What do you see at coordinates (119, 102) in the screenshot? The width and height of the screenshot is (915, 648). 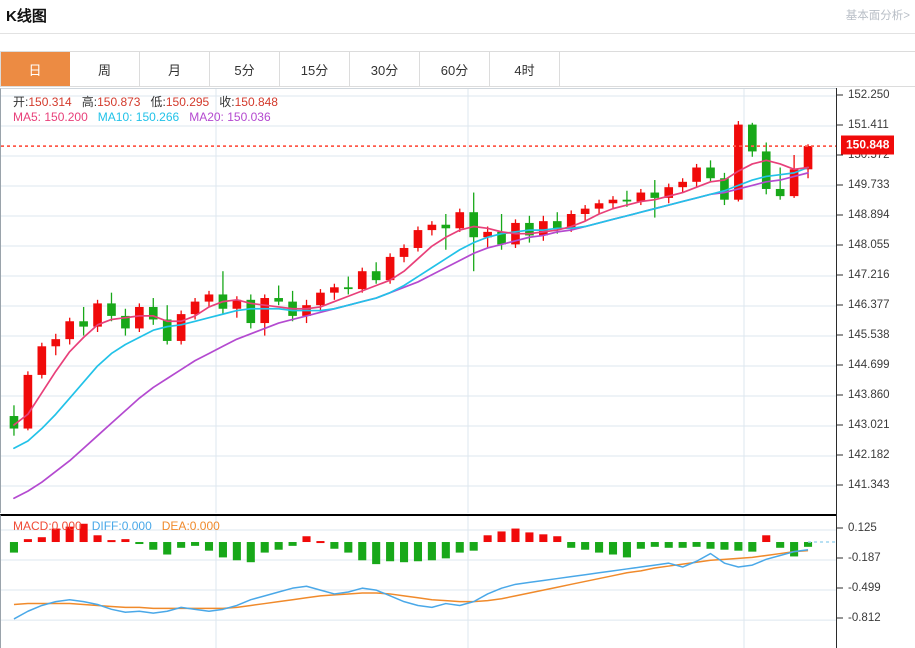 I see `high-value: 150.873` at bounding box center [119, 102].